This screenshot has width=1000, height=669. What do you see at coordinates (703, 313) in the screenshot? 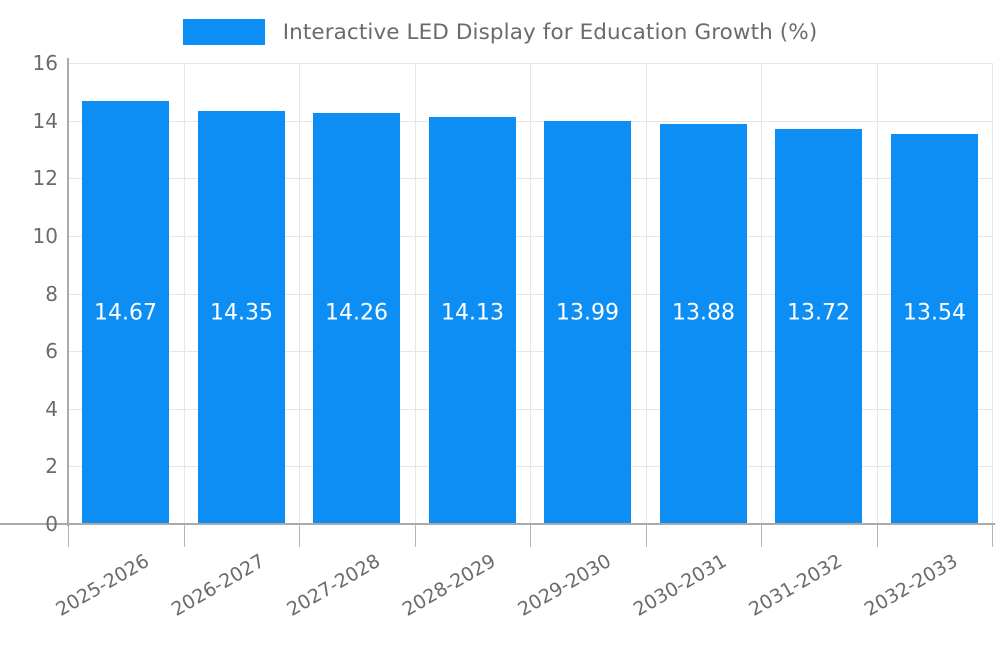
I see `bar-value-label: 13.88` at bounding box center [703, 313].